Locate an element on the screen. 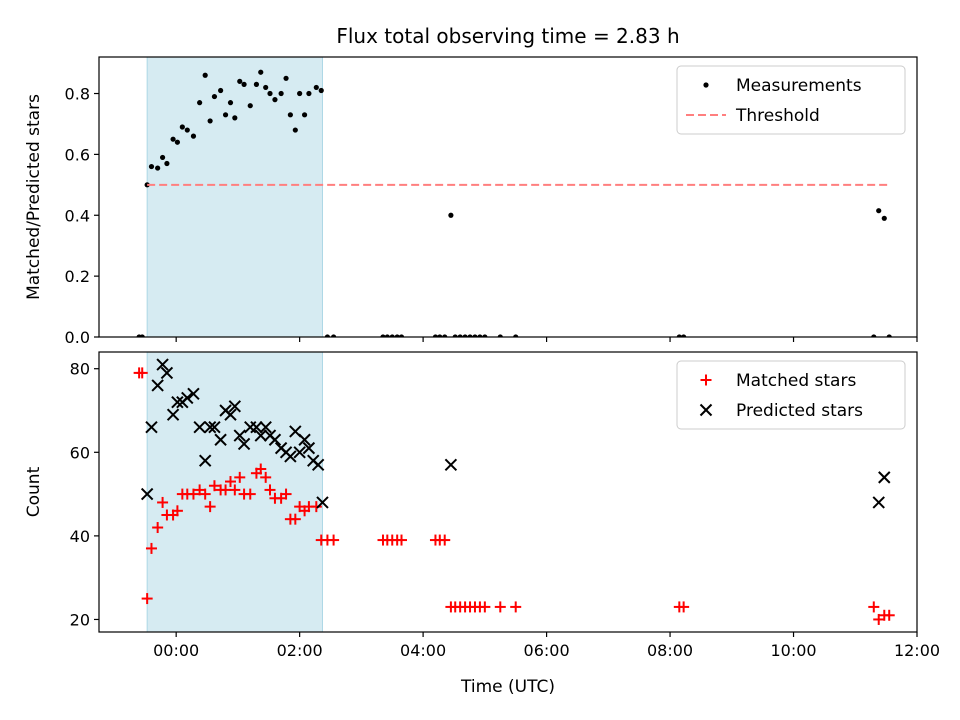 The height and width of the screenshot is (720, 960). y-tick-label: 0.2 is located at coordinates (77, 276).